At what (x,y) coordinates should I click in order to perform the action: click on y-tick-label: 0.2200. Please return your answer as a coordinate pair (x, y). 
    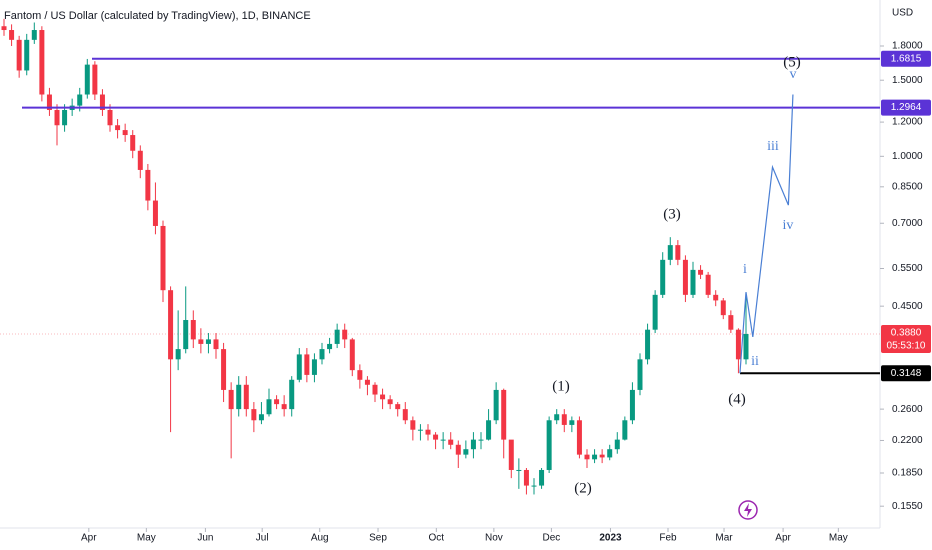
    Looking at the image, I should click on (907, 440).